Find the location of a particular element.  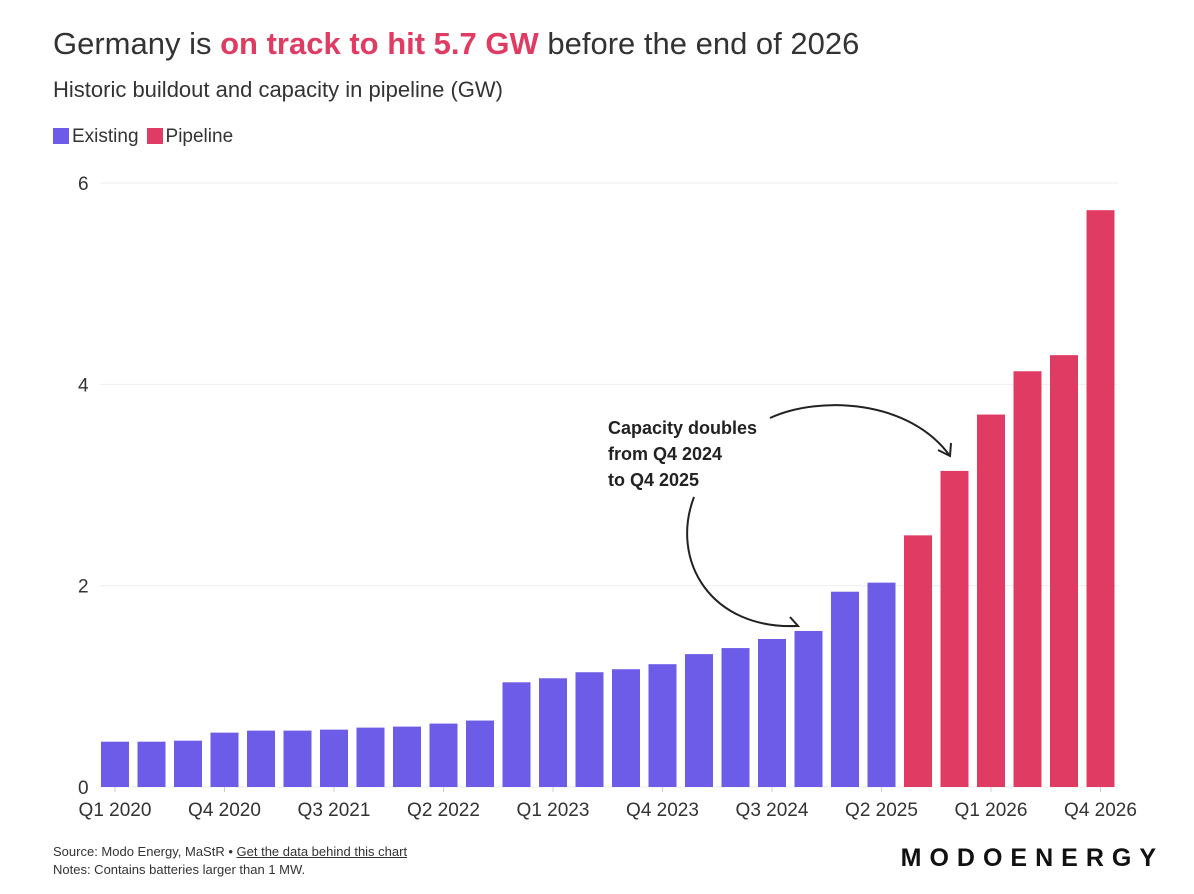

bar-existing-q4-2024 is located at coordinates (808, 708).